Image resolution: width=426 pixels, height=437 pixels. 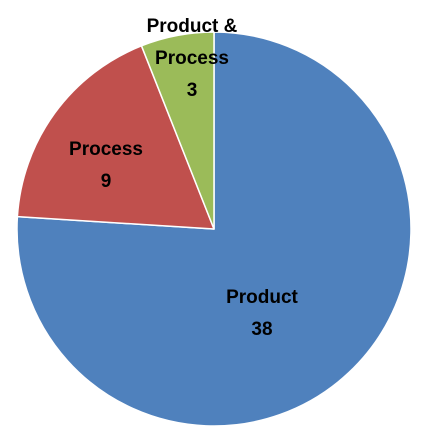 What do you see at coordinates (262, 297) in the screenshot?
I see `slice-name-0-0: Product` at bounding box center [262, 297].